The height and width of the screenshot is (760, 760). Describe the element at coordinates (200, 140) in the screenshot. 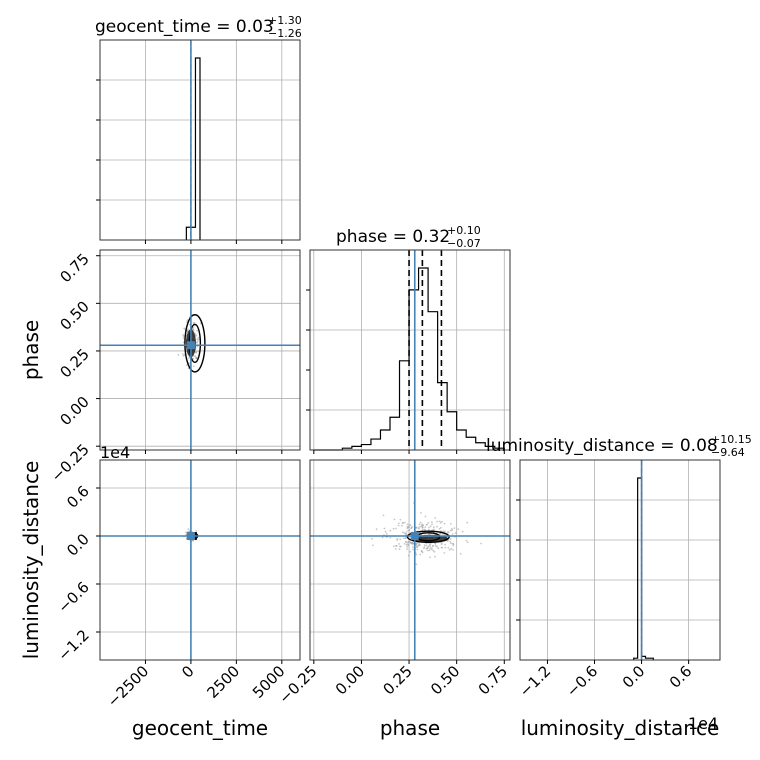

I see `diagonal-panel-geocent_time` at that location.